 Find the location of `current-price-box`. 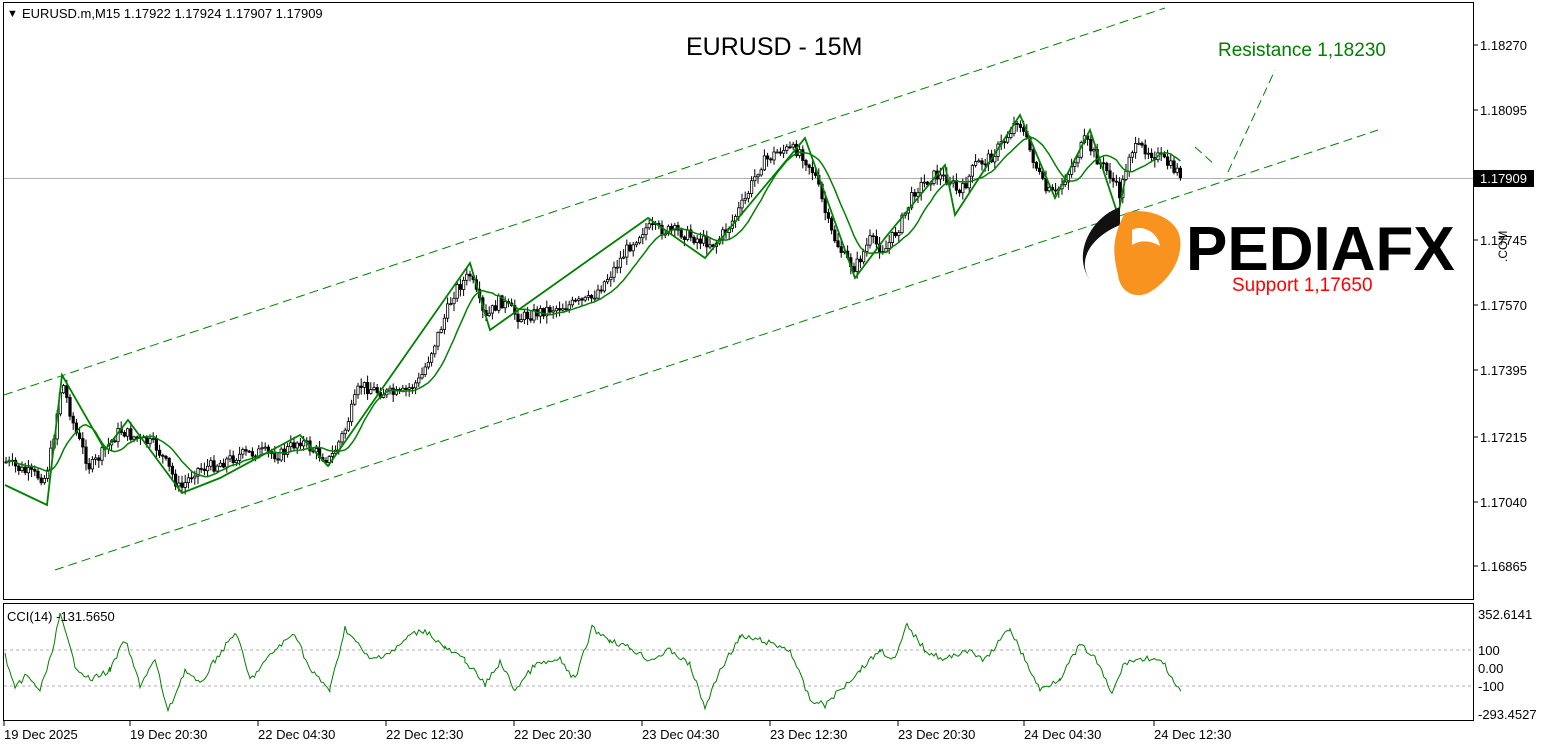

current-price-box is located at coordinates (1504, 178).